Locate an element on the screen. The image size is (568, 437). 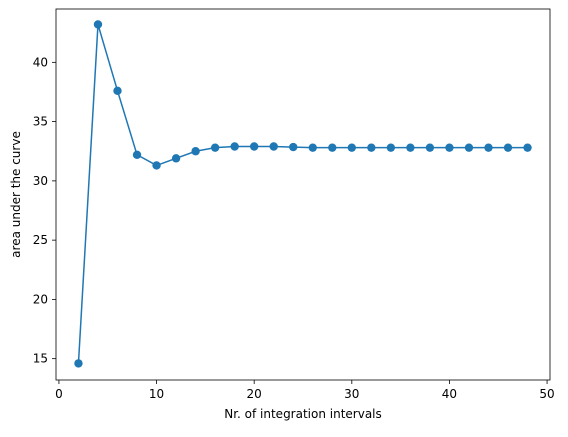
y-tick-label: 35 is located at coordinates (40, 122).